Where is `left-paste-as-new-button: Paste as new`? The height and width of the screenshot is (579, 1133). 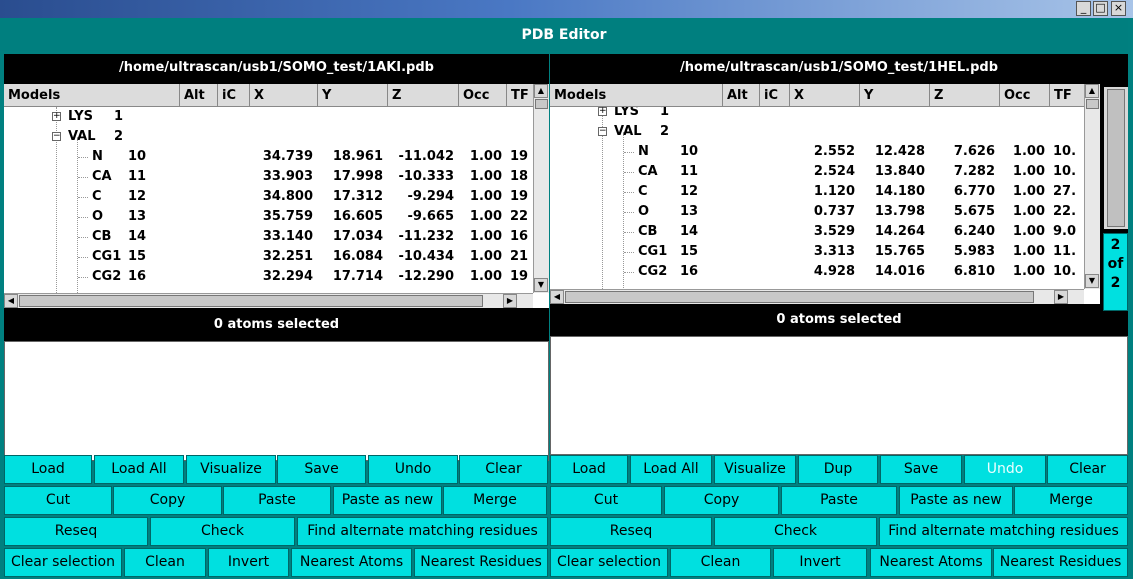
left-paste-as-new-button: Paste as new is located at coordinates (387, 500).